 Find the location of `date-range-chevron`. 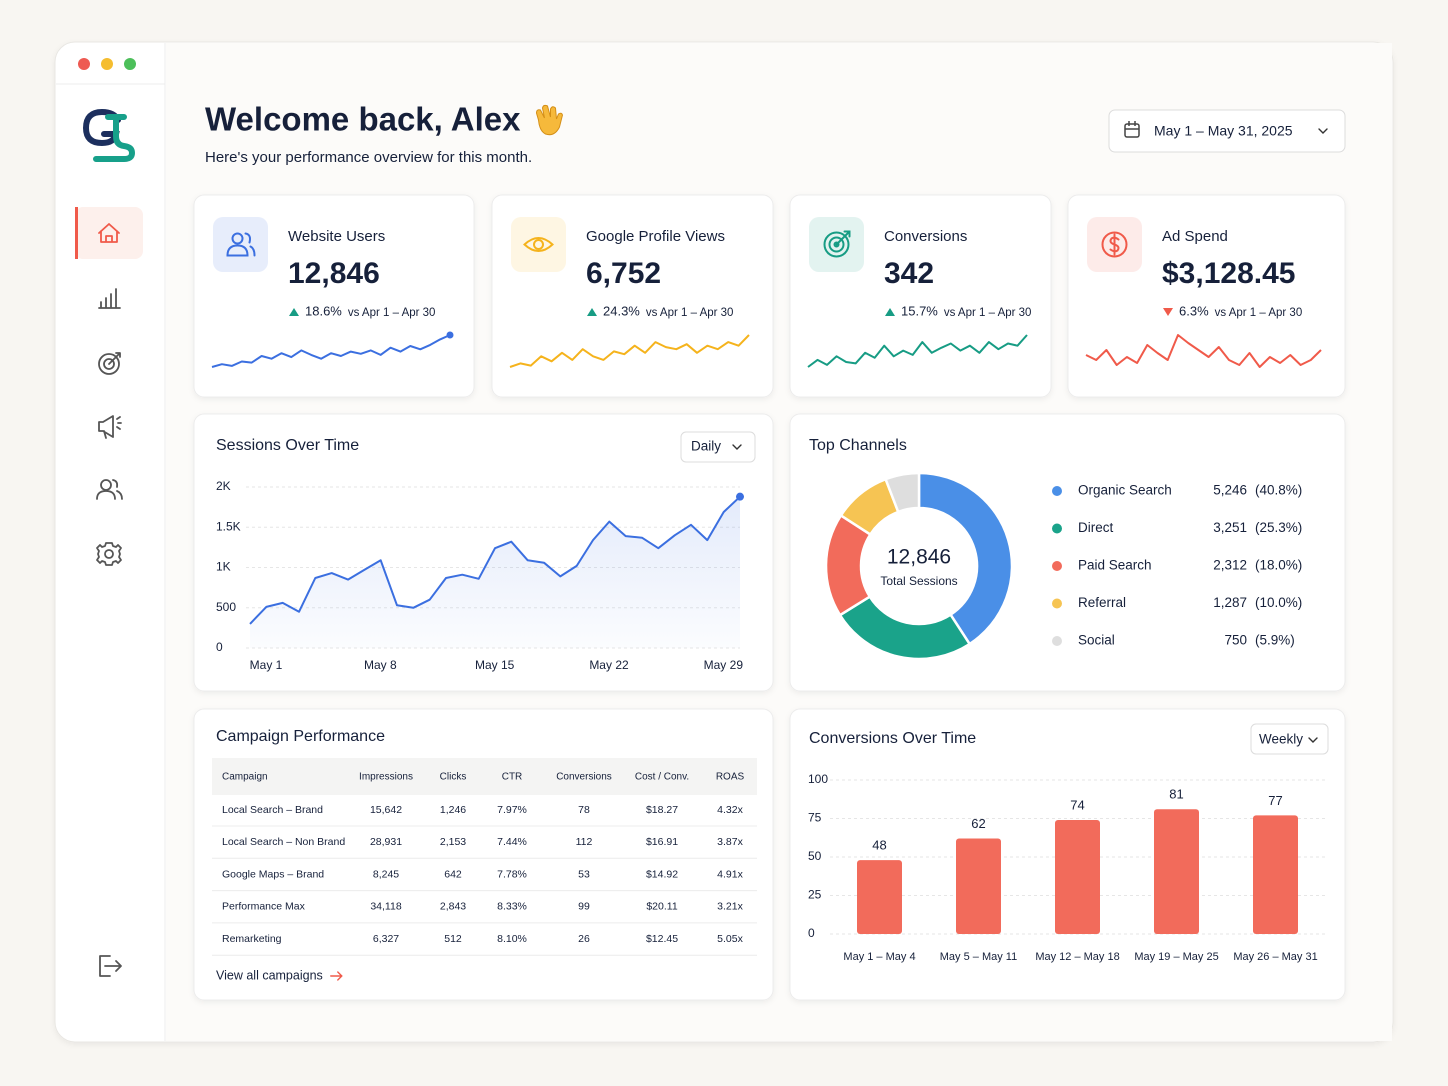

date-range-chevron is located at coordinates (1323, 131).